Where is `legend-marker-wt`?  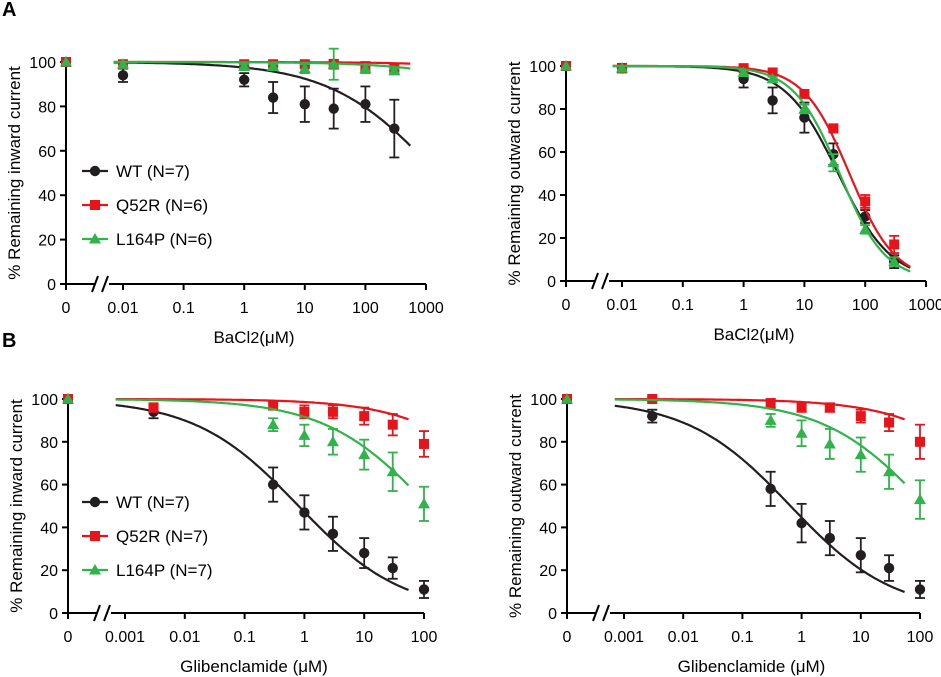 legend-marker-wt is located at coordinates (95, 502).